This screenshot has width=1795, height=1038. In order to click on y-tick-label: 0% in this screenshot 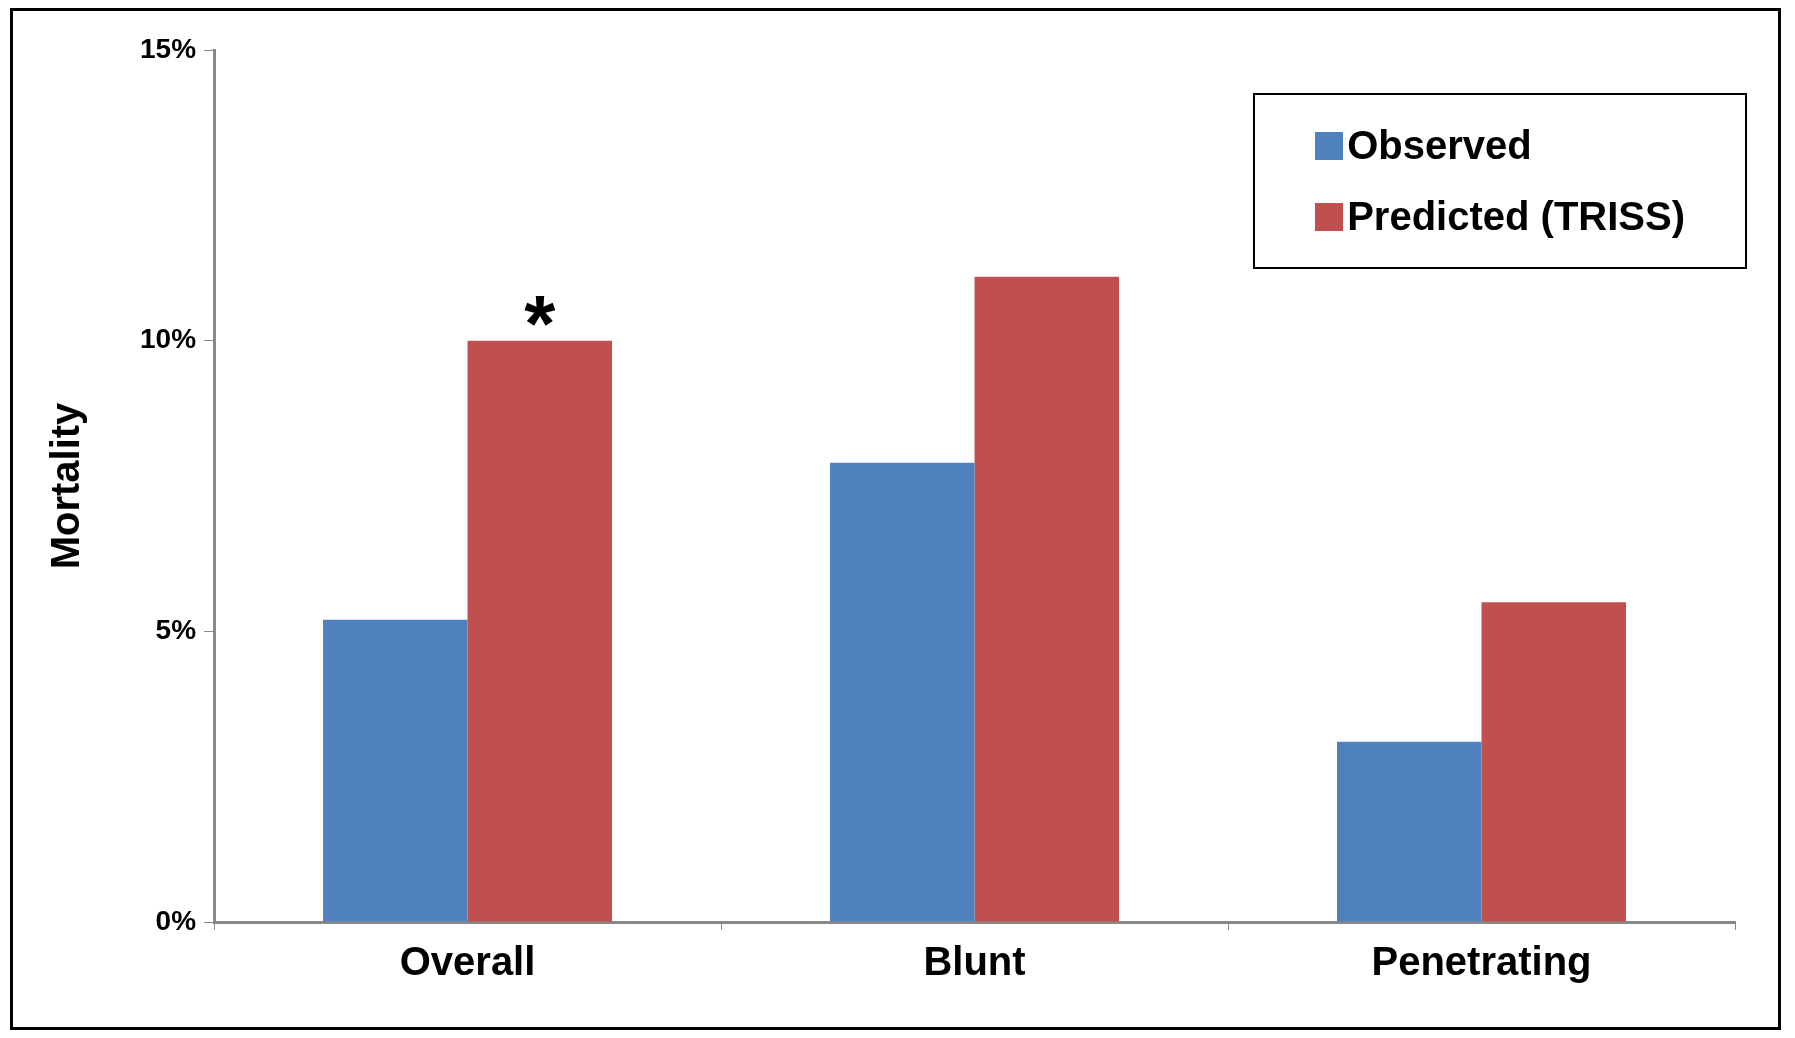, I will do `click(176, 920)`.